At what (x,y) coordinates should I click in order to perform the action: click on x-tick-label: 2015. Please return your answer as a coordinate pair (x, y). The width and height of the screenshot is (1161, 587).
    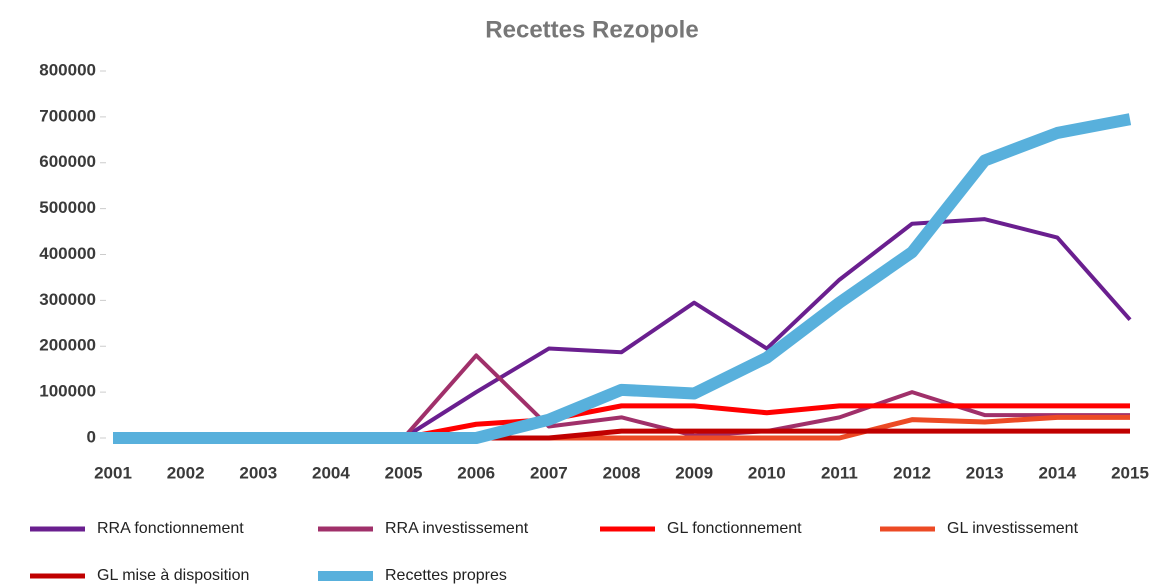
    Looking at the image, I should click on (1130, 472).